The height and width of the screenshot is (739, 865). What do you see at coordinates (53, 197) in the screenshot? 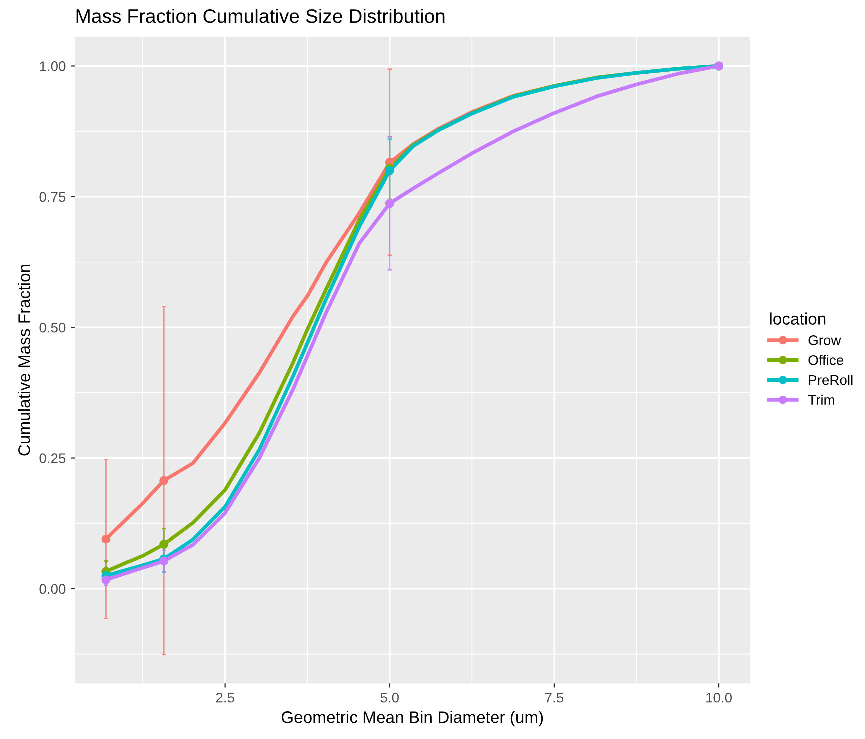
I see `y-tick-label: 0.75` at bounding box center [53, 197].